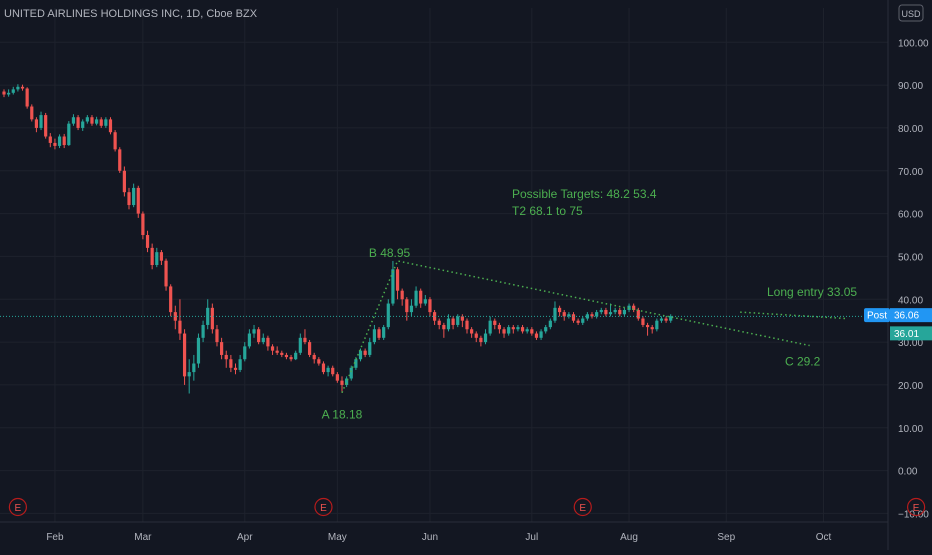  Describe the element at coordinates (143, 537) in the screenshot. I see `x-tick-label: Mar` at that location.